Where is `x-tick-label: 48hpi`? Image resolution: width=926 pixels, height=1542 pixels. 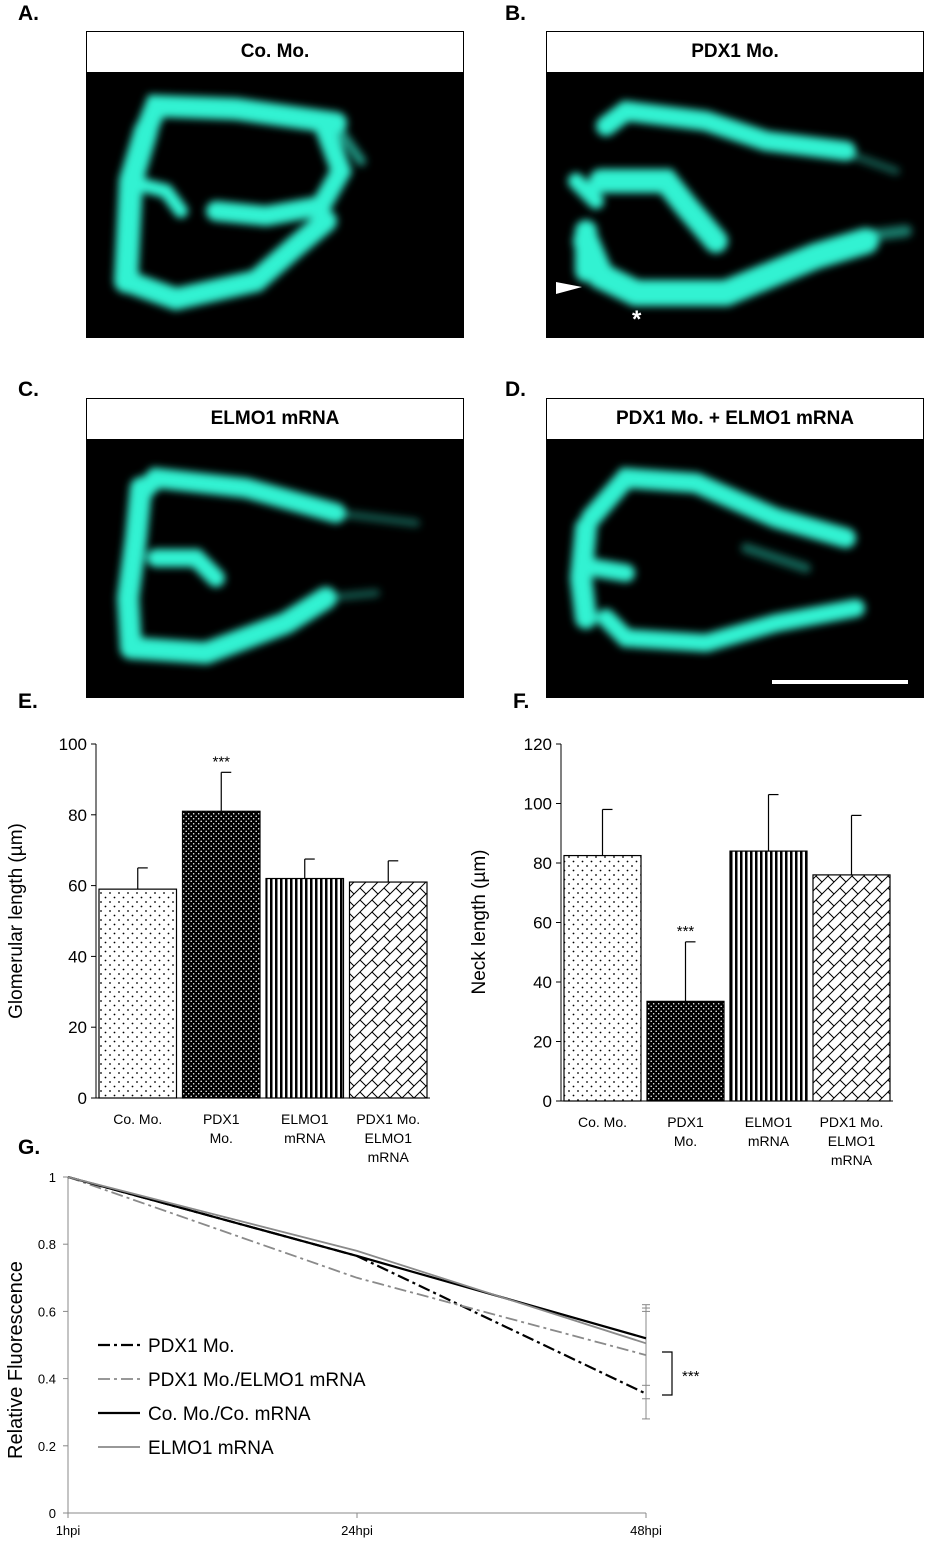
x-tick-label: 48hpi is located at coordinates (646, 1530).